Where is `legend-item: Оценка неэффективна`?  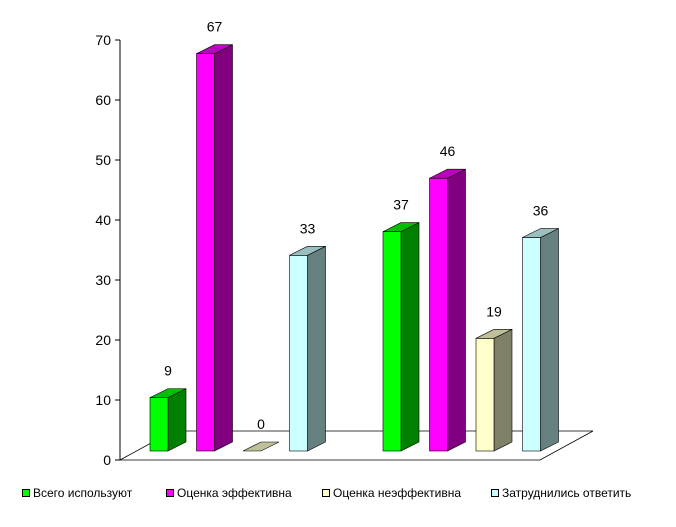
legend-item: Оценка неэффективна is located at coordinates (391, 493).